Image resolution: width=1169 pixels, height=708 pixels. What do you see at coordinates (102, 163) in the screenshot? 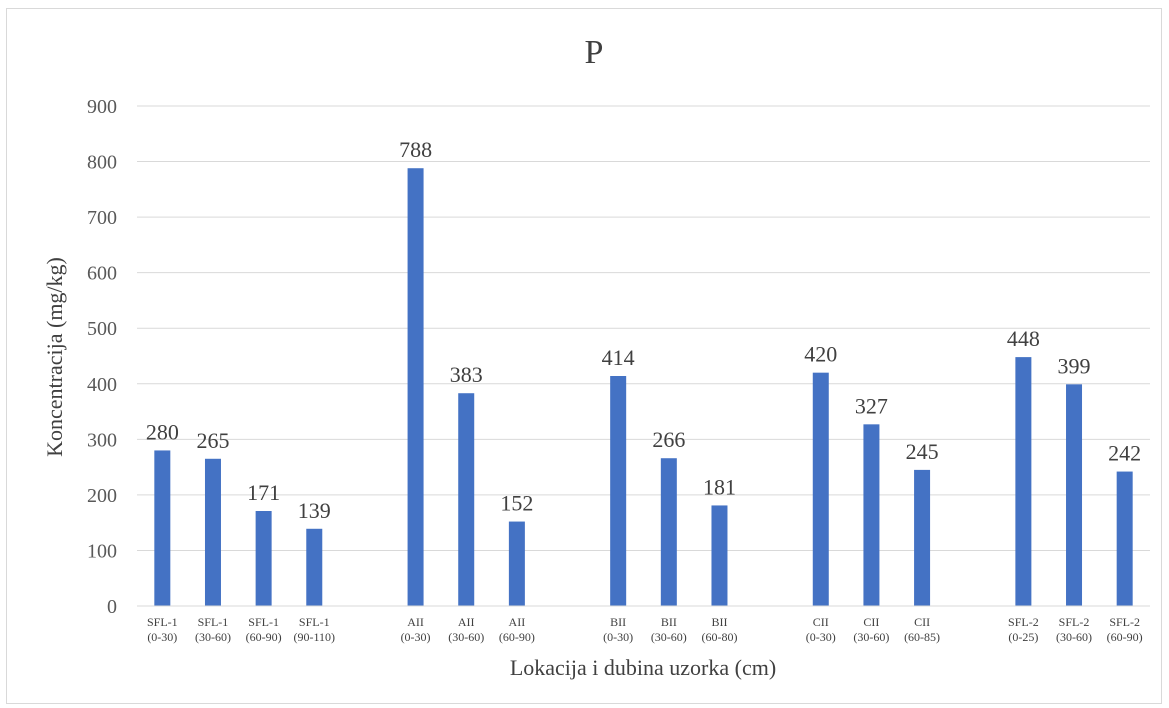
I see `y-tick-label: 800` at bounding box center [102, 163].